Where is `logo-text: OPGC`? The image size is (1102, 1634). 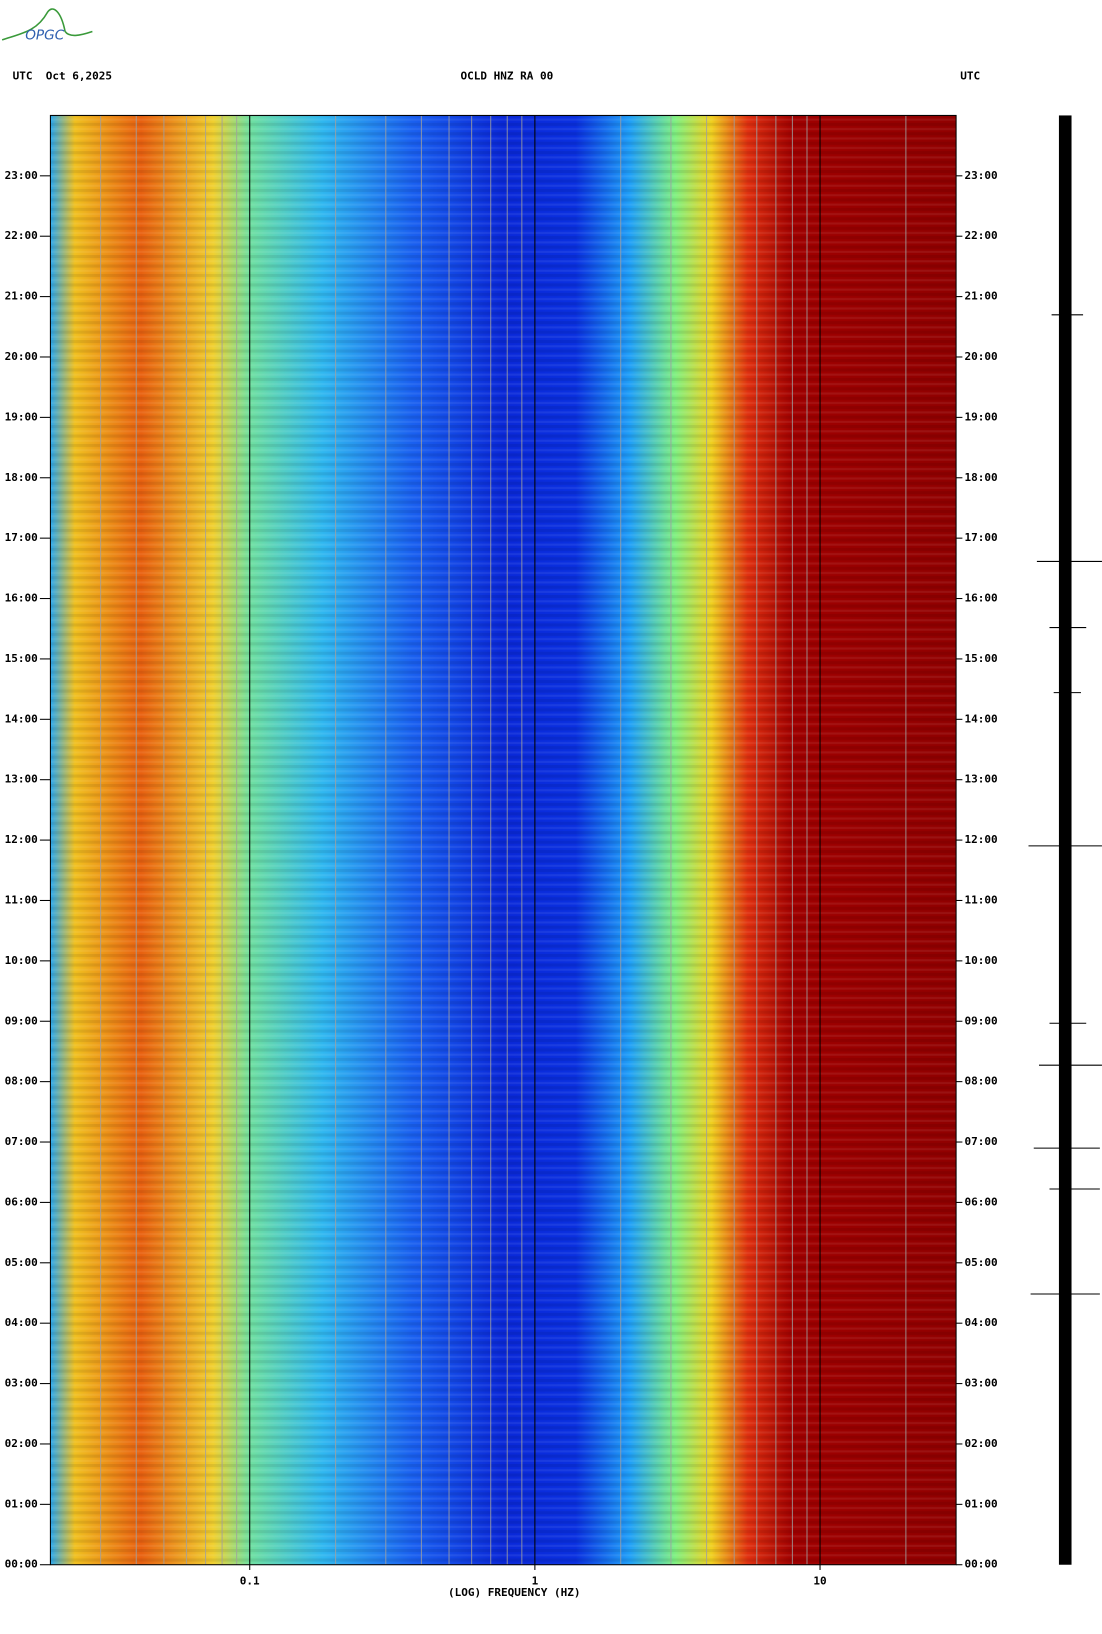
logo-text: OPGC is located at coordinates (44, 36).